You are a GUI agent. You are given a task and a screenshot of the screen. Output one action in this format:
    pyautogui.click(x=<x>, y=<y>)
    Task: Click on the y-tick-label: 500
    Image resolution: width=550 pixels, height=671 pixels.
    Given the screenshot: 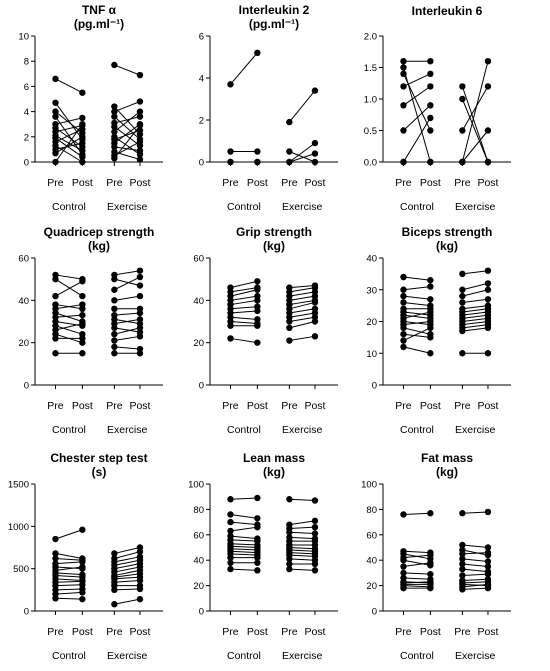 What is the action you would take?
    pyautogui.click(x=21, y=569)
    